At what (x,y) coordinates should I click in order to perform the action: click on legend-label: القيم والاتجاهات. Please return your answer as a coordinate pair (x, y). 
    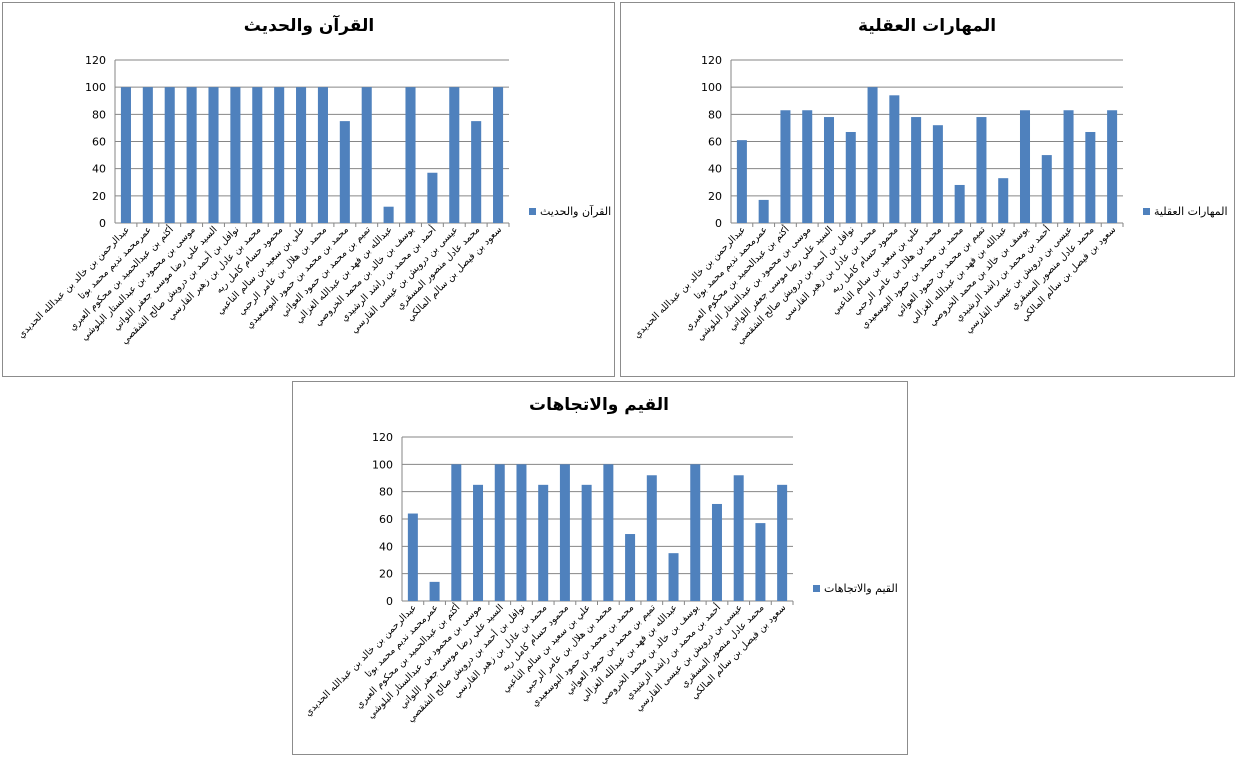
    Looking at the image, I should click on (861, 588).